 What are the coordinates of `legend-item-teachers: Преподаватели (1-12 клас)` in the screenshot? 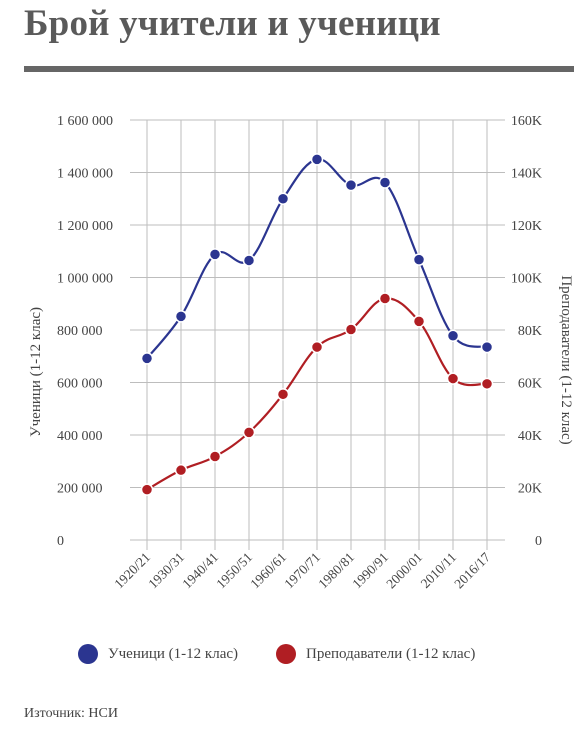 It's located at (375, 654).